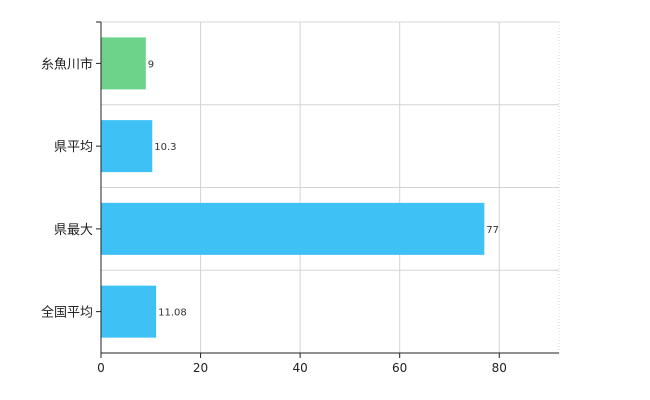  What do you see at coordinates (299, 368) in the screenshot?
I see `x-tick-label-2: 40` at bounding box center [299, 368].